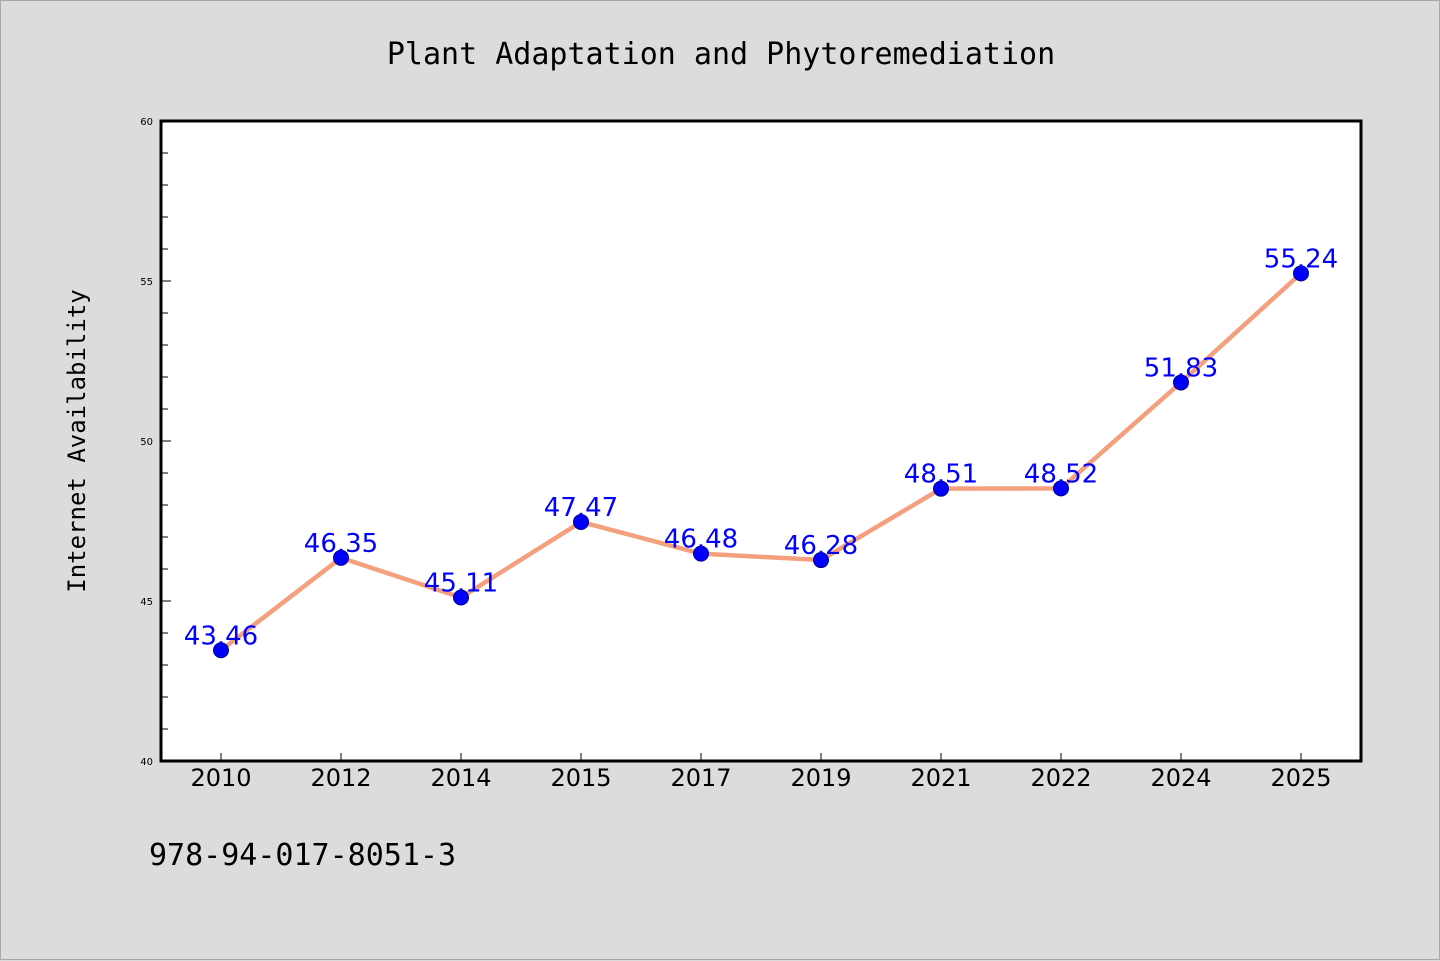 This screenshot has width=1440, height=961. I want to click on x-tick-label: 2019, so click(820, 778).